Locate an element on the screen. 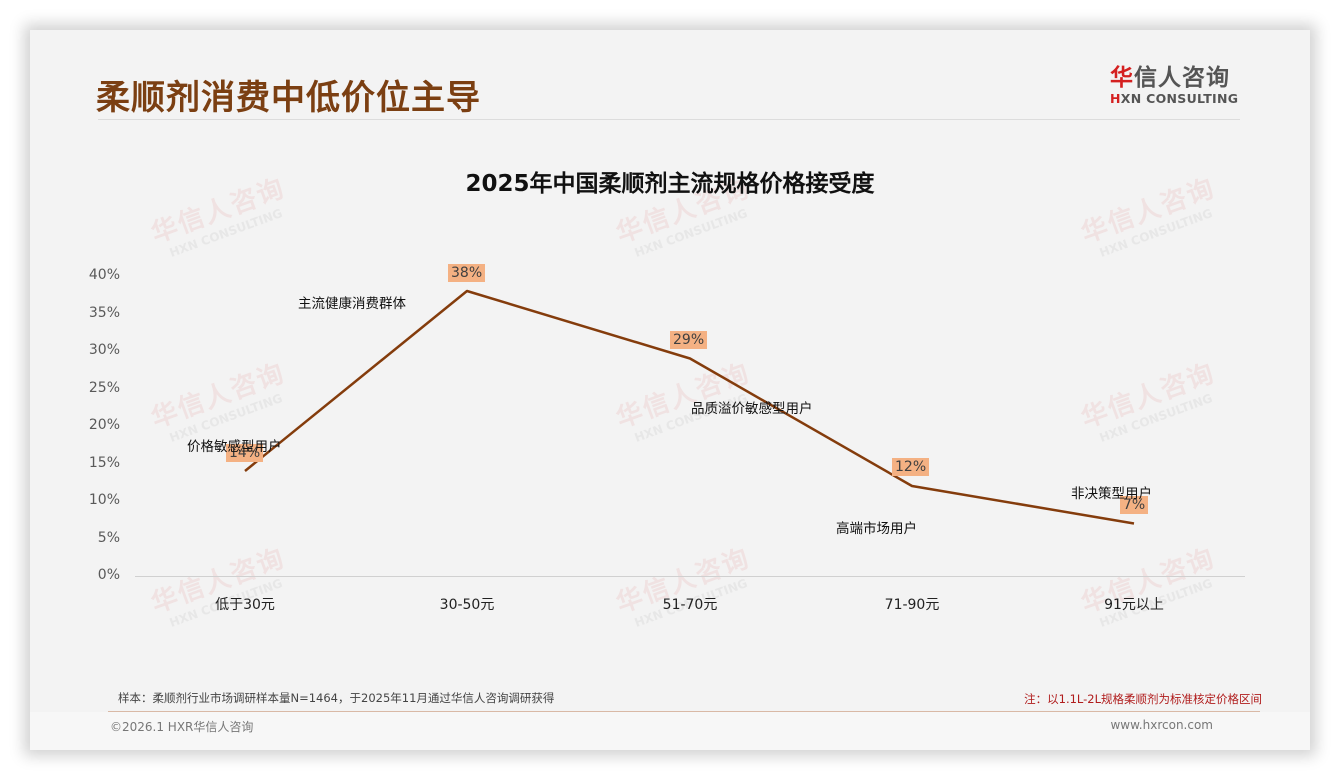  website-link: www.hxrcon.com is located at coordinates (1161, 725).